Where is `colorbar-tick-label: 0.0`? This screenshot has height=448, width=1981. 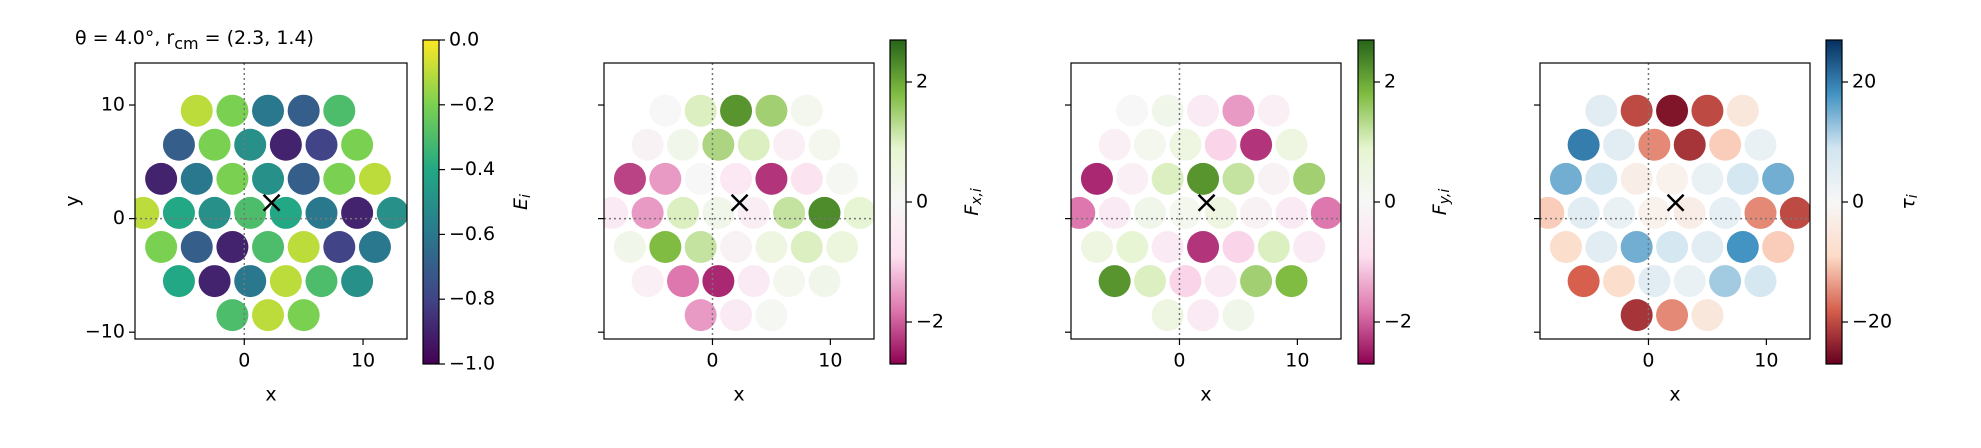
colorbar-tick-label: 0.0 is located at coordinates (464, 40).